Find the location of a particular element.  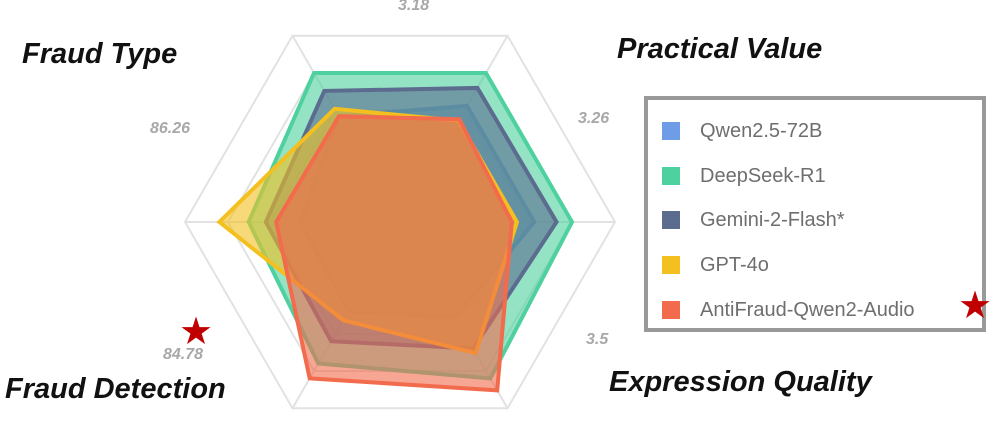

tick-label-upper-left: 86.26 is located at coordinates (170, 128).